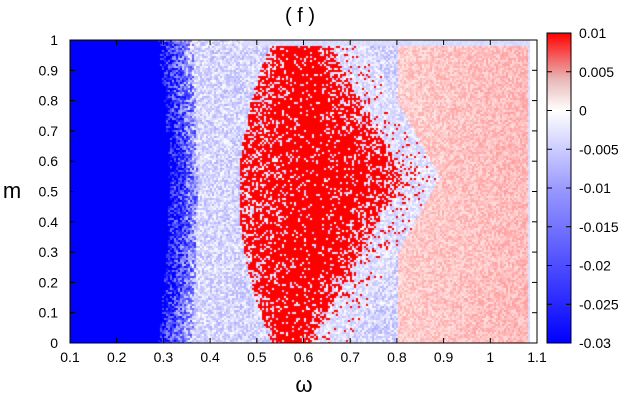  What do you see at coordinates (303, 384) in the screenshot?
I see `x-axis-label: ω` at bounding box center [303, 384].